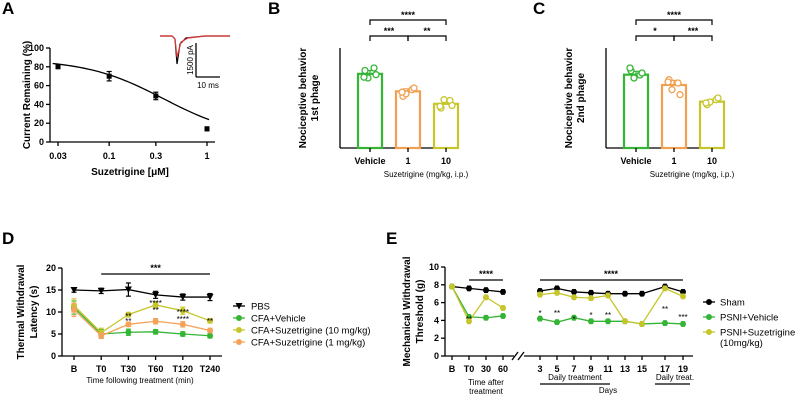  I want to click on panel-label-d: D, so click(8, 238).